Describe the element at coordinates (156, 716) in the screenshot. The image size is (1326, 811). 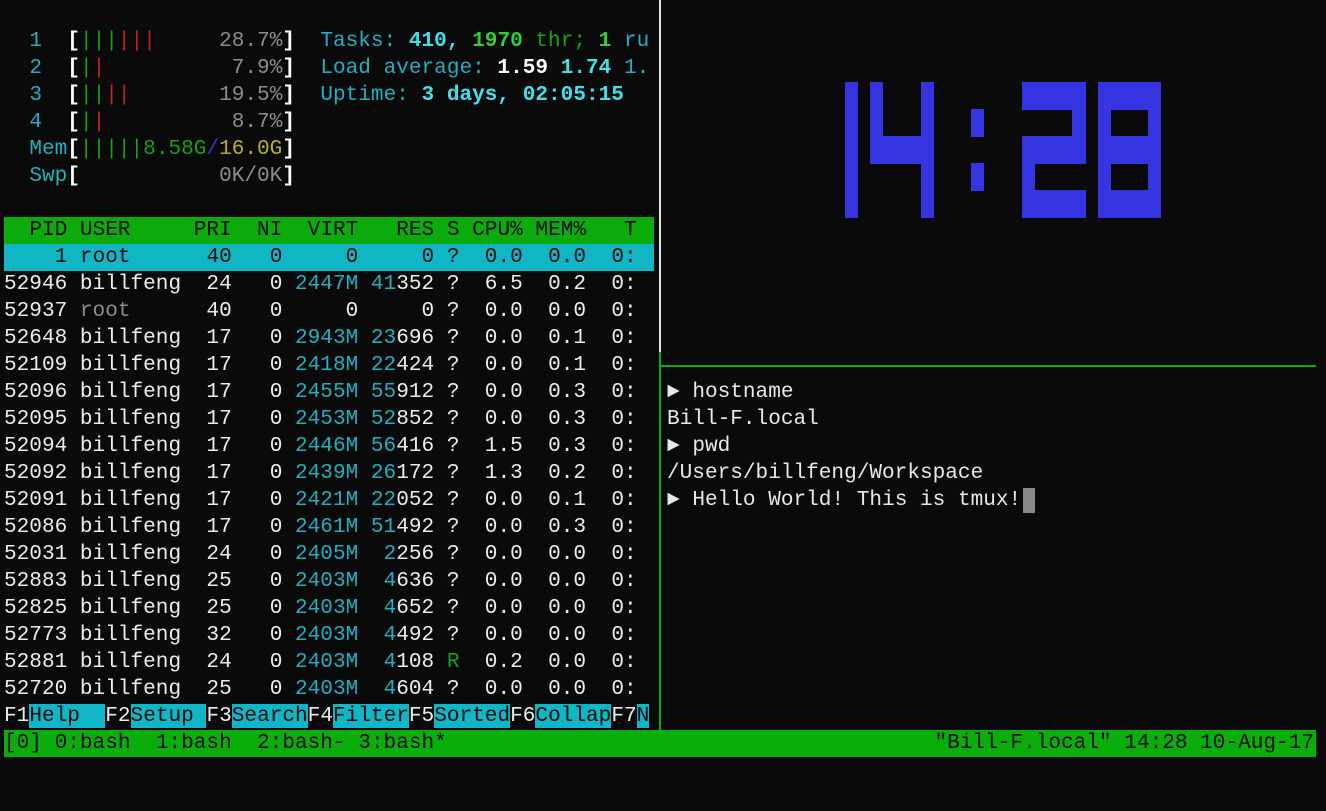
I see `fkey-setup-button: F2Setup` at that location.